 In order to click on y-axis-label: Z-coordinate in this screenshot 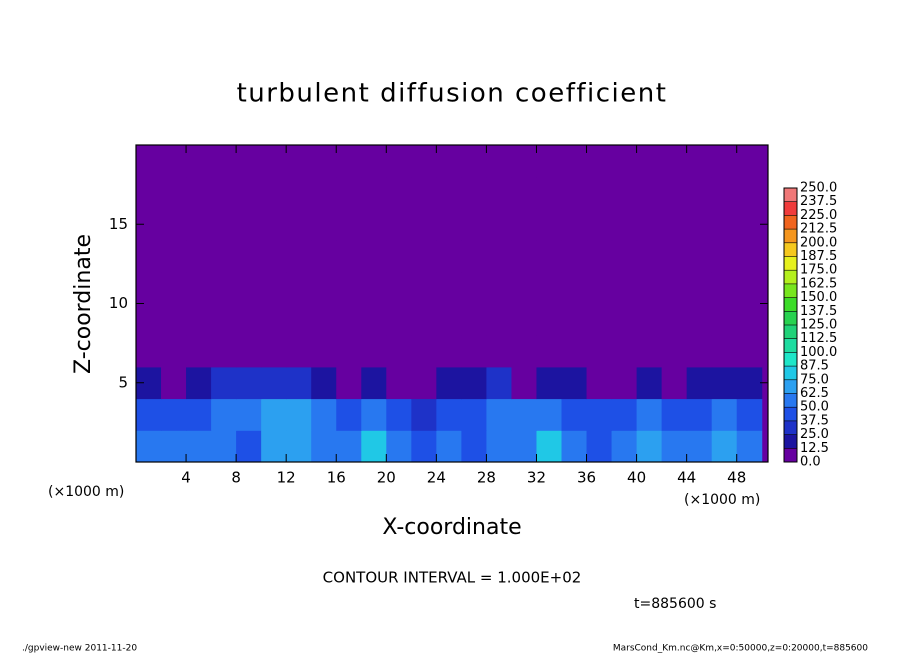, I will do `click(83, 304)`.